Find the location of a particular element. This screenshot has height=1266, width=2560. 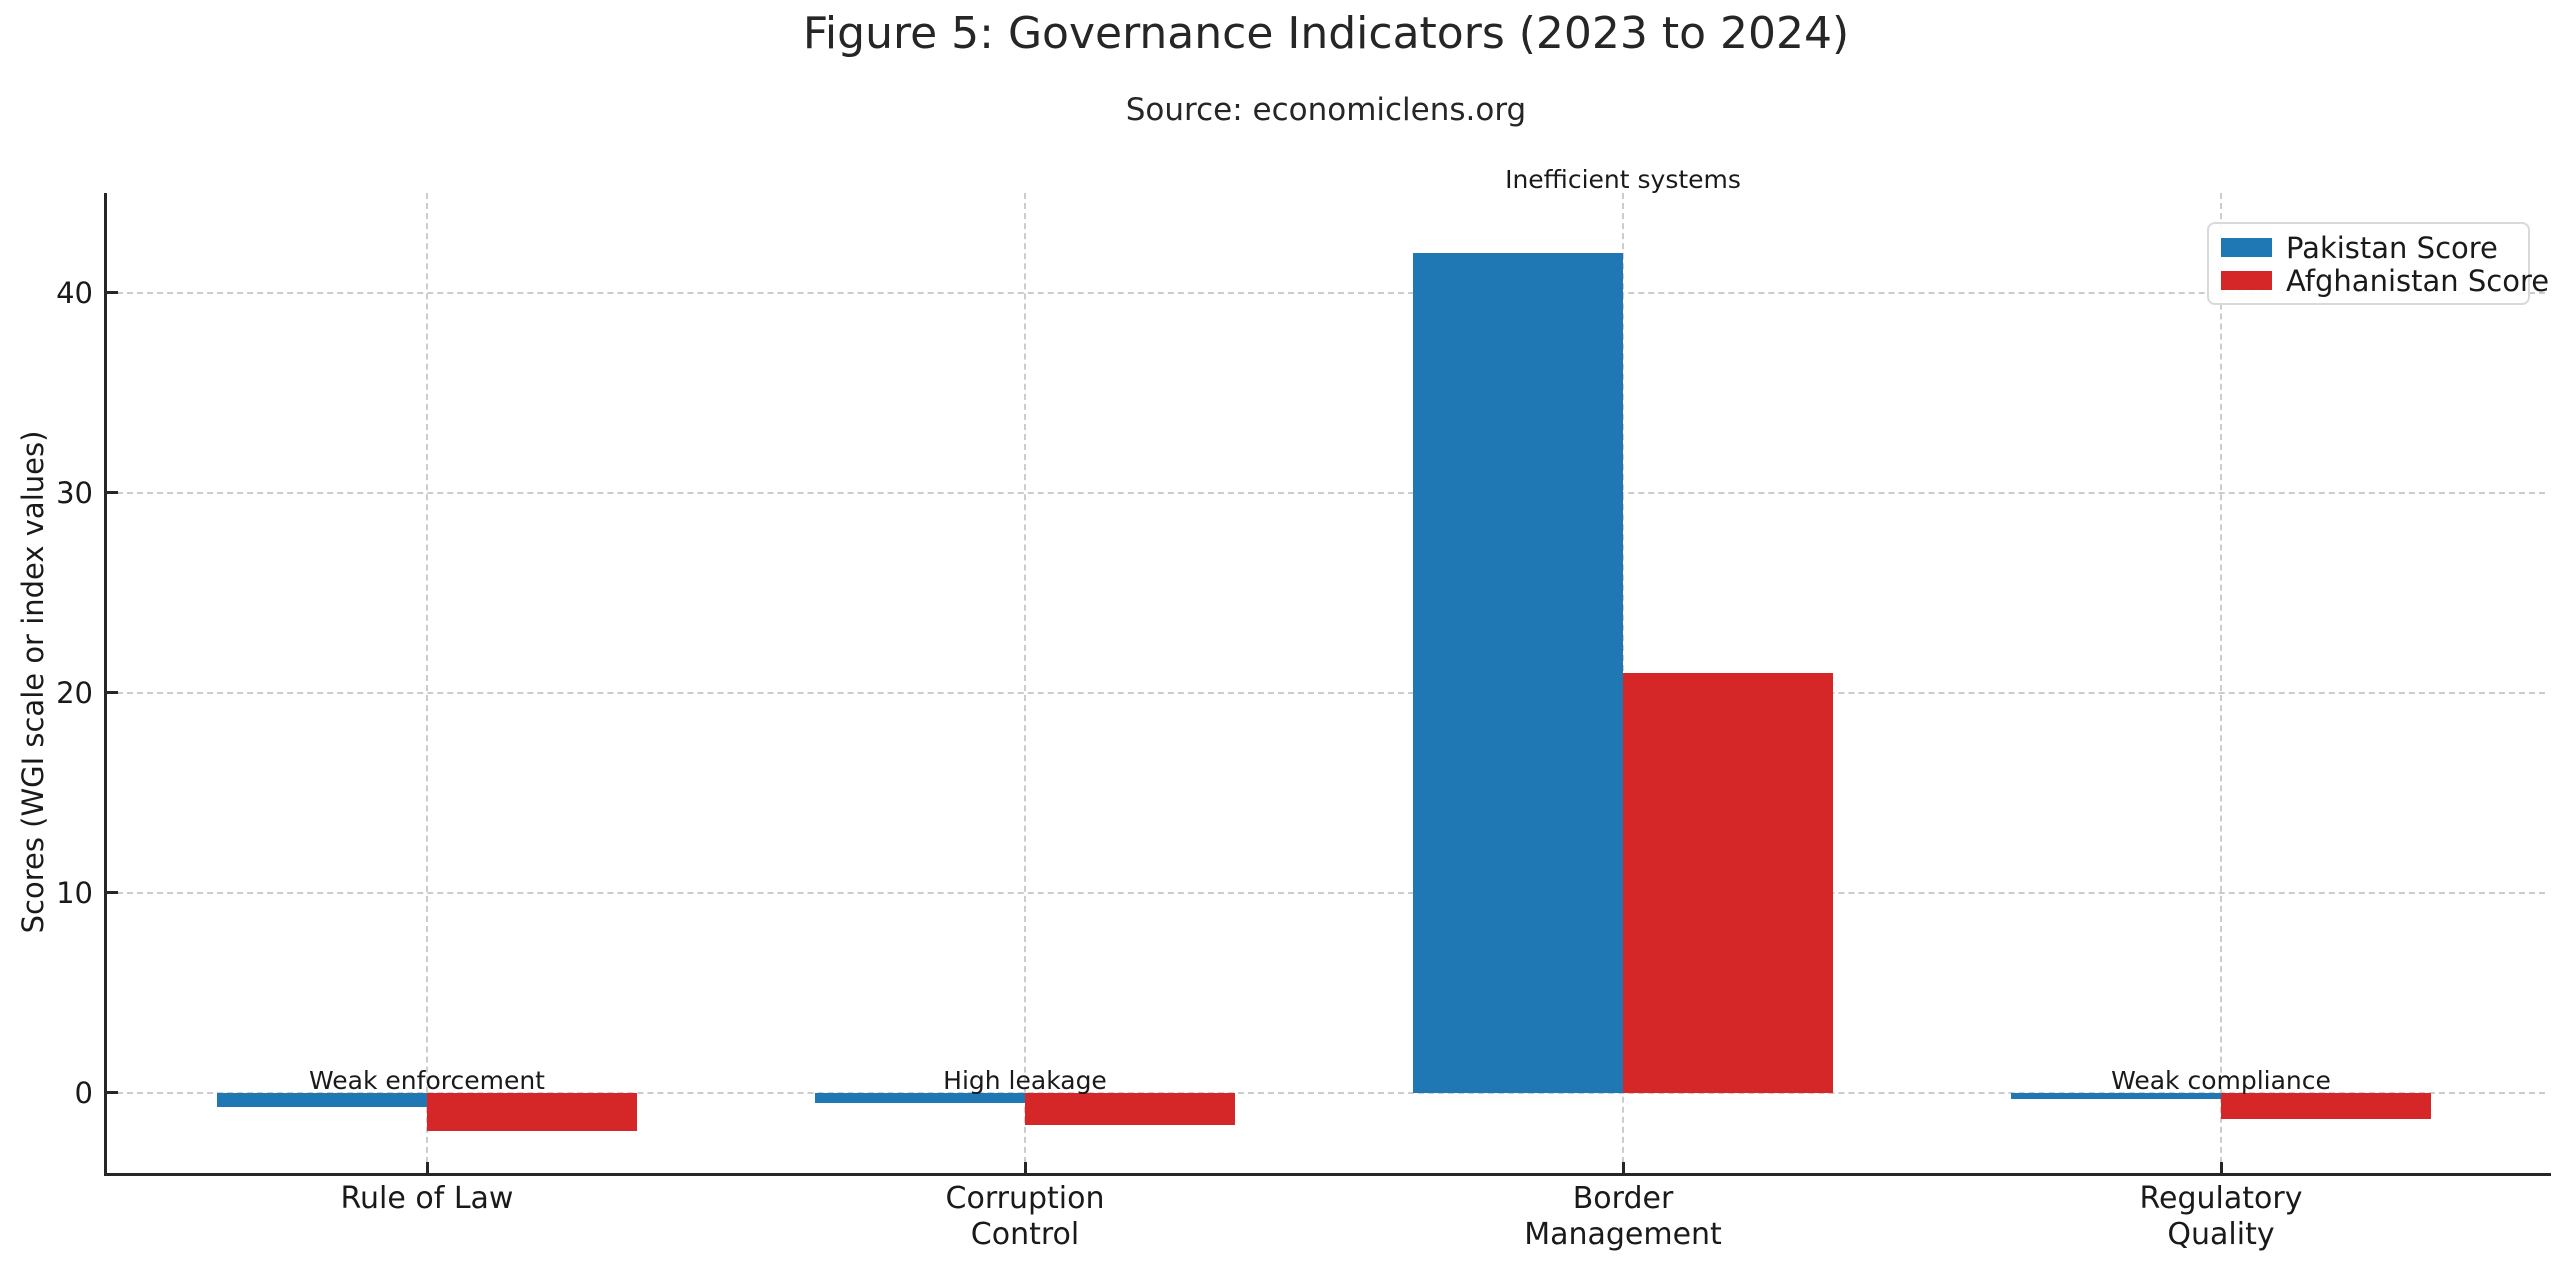

y-tick-label-0: 0 is located at coordinates (83, 1092).